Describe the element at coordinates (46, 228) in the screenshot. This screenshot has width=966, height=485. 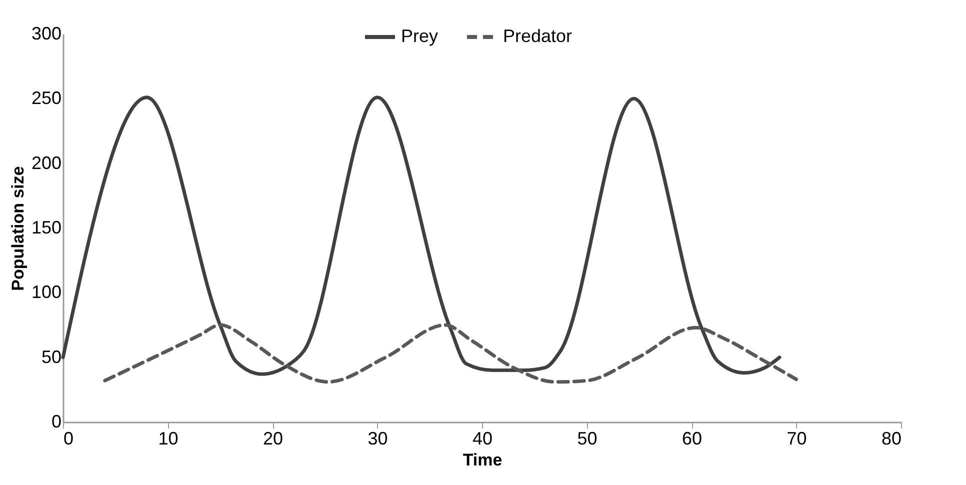
I see `y-tick-label: 150` at that location.